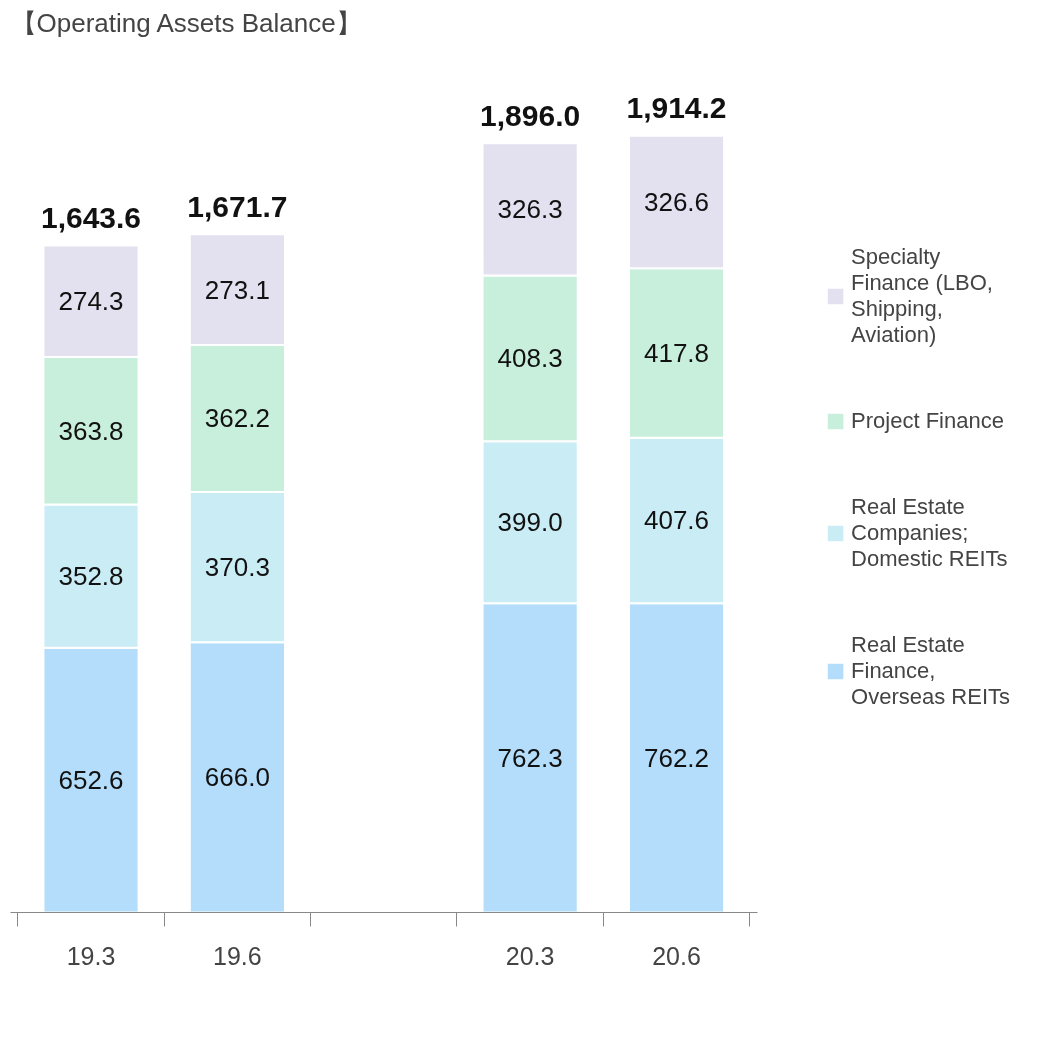 The height and width of the screenshot is (1041, 1050). I want to click on legend-label: Real Estate Finance, Overseas REITs, so click(930, 671).